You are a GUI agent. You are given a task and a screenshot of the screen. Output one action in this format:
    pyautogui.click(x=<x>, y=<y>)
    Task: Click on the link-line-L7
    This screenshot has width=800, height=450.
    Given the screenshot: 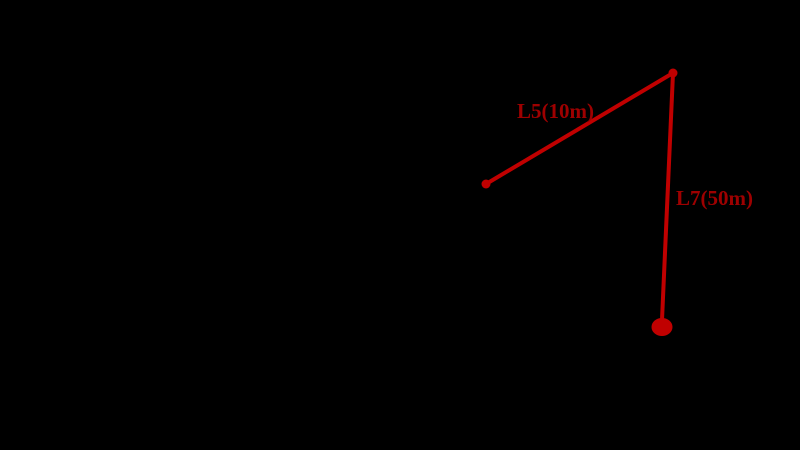 What is the action you would take?
    pyautogui.click(x=667, y=196)
    